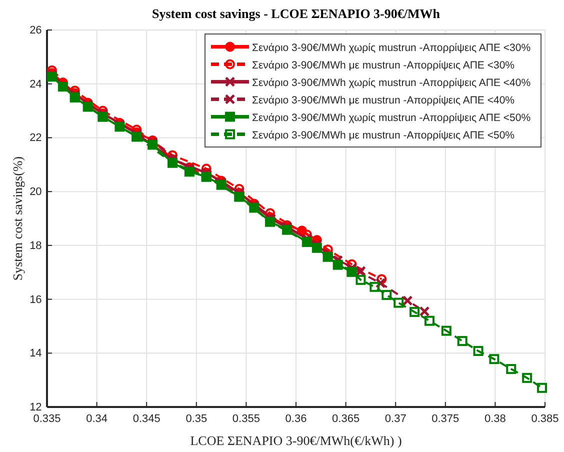  Describe the element at coordinates (36, 354) in the screenshot. I see `y-tick-label: 14` at that location.